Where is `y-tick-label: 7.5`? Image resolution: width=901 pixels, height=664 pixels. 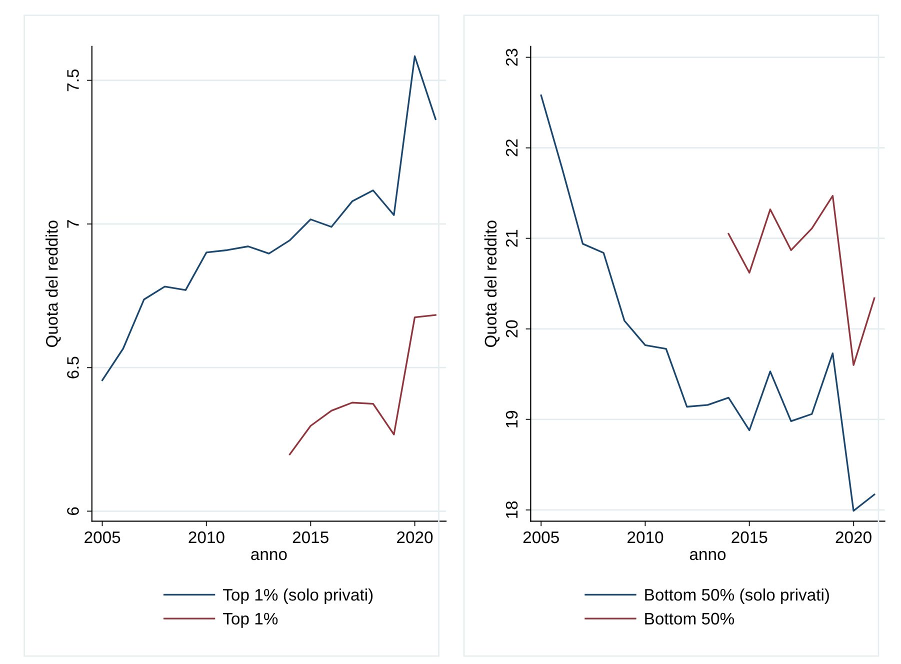 y-tick-label: 7.5 is located at coordinates (73, 80).